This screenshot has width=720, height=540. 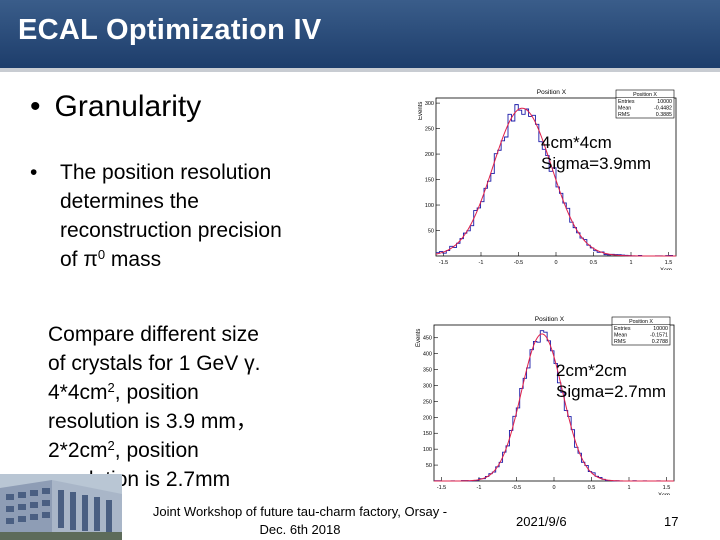 What do you see at coordinates (596, 153) in the screenshot?
I see `chart1-annotation: 4cm*4cm Sigma=3.9mm` at bounding box center [596, 153].